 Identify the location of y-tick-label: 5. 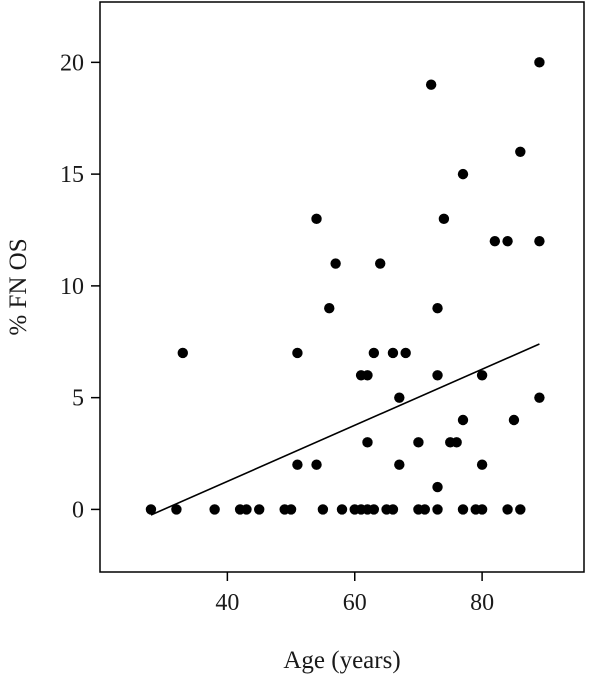
(78, 399).